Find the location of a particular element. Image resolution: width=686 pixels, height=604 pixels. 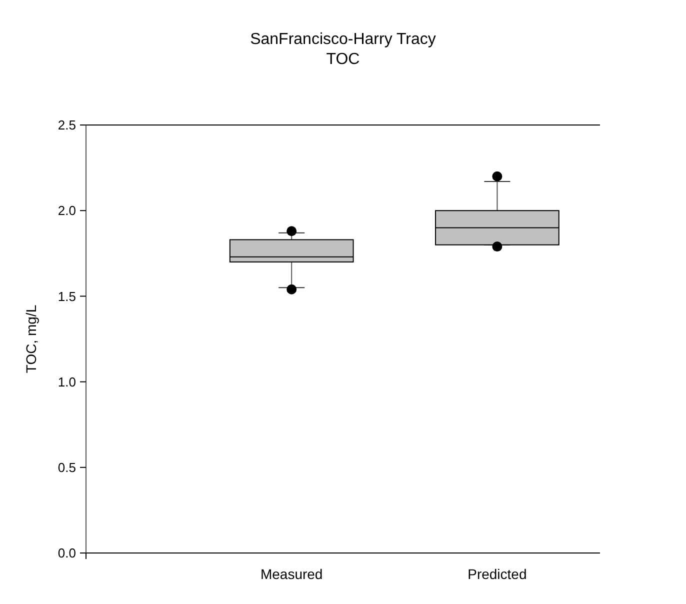

y-axis-title: TOC, mg/L is located at coordinates (31, 339).